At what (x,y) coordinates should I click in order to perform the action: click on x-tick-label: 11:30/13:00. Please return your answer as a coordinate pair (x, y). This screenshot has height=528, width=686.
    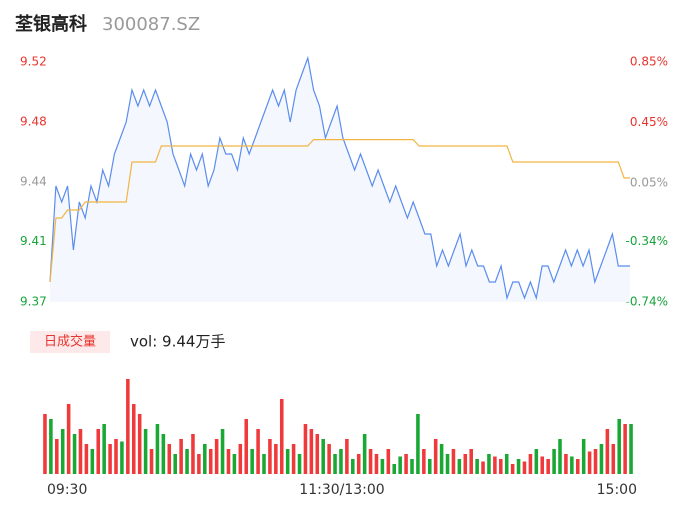
    Looking at the image, I should click on (341, 490).